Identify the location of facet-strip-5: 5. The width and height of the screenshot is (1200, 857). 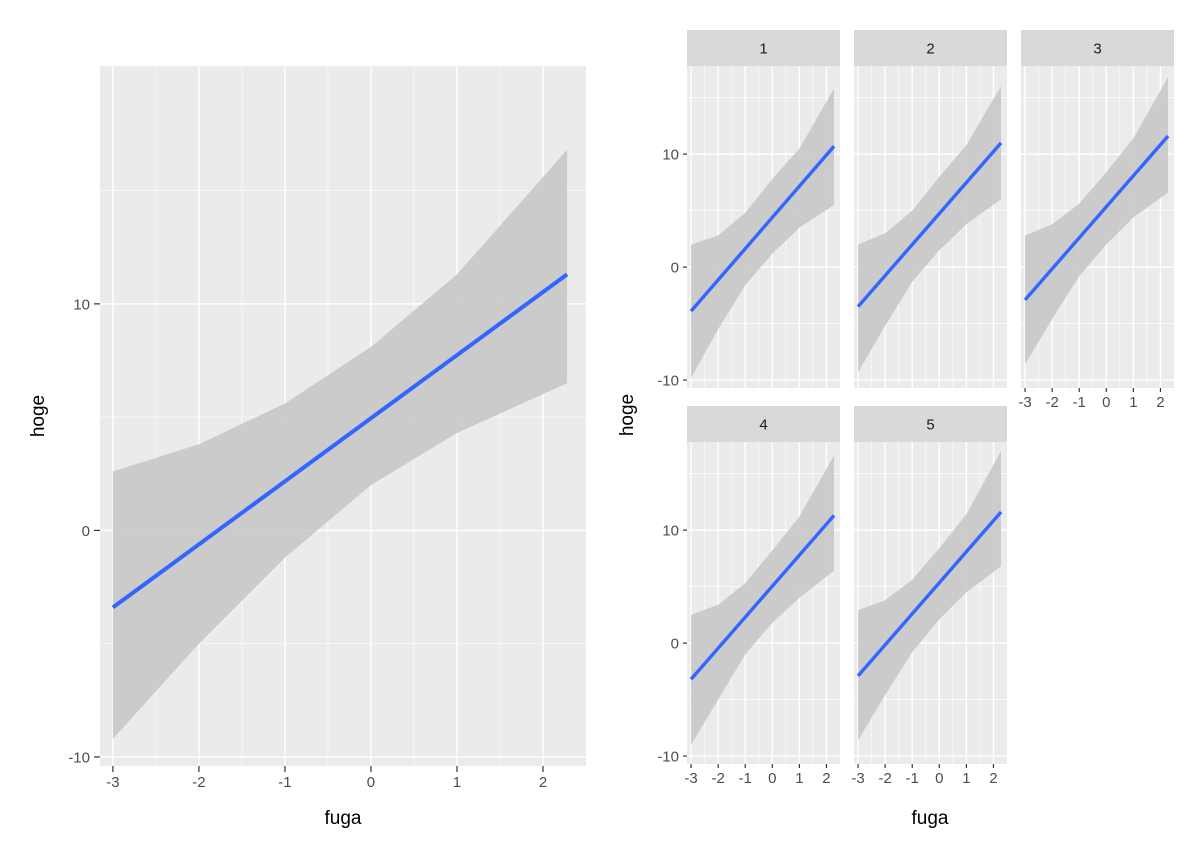
(930, 424).